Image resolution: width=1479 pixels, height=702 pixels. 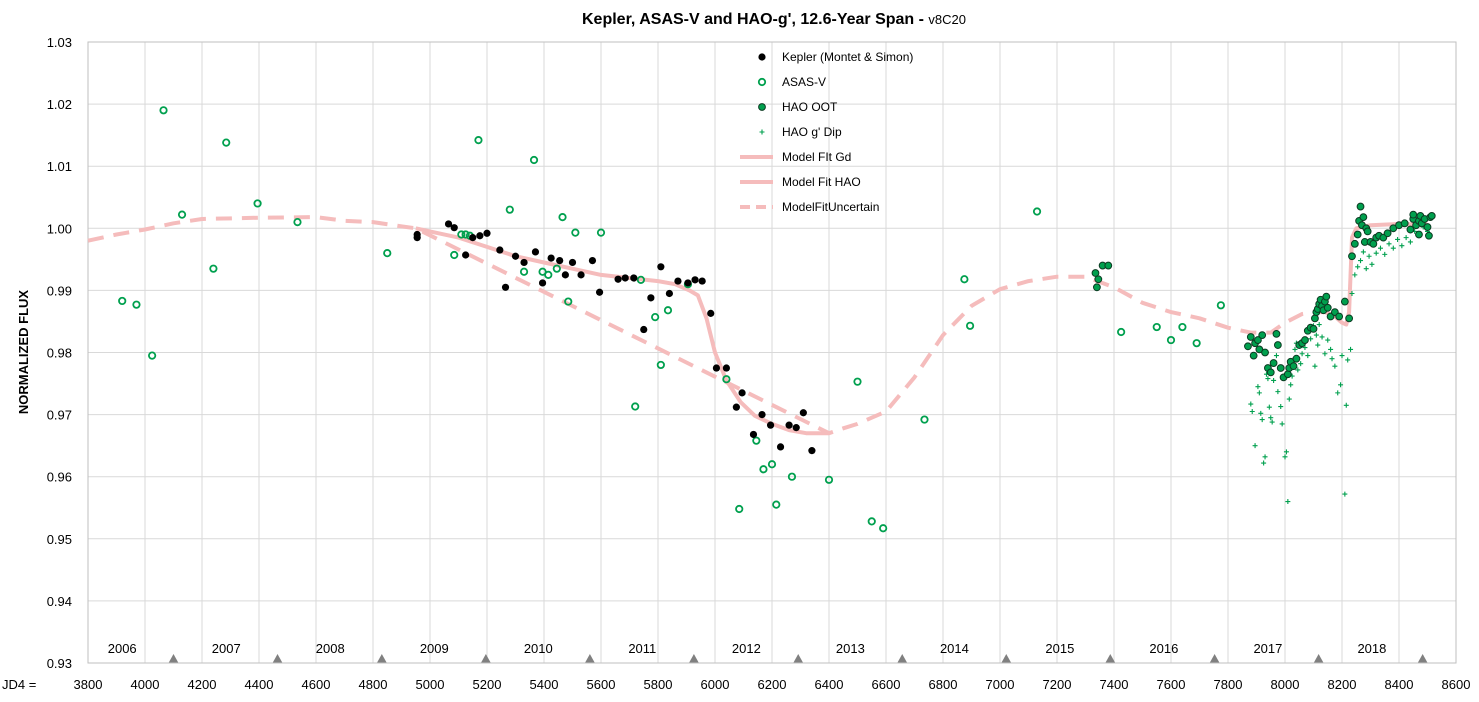 What do you see at coordinates (658, 684) in the screenshot?
I see `x-tick-label: 5800` at bounding box center [658, 684].